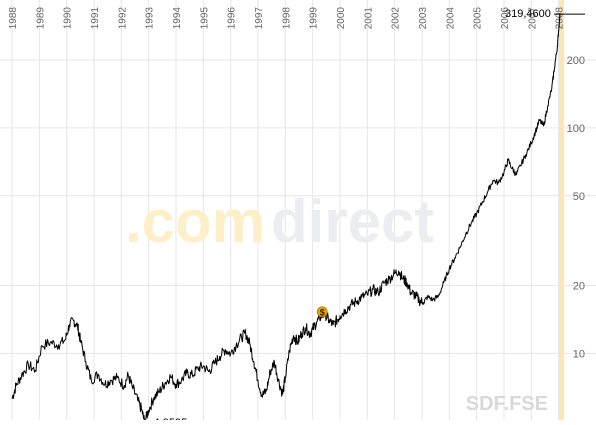  Describe the element at coordinates (368, 18) in the screenshot. I see `x-tick-label: 2001` at that location.